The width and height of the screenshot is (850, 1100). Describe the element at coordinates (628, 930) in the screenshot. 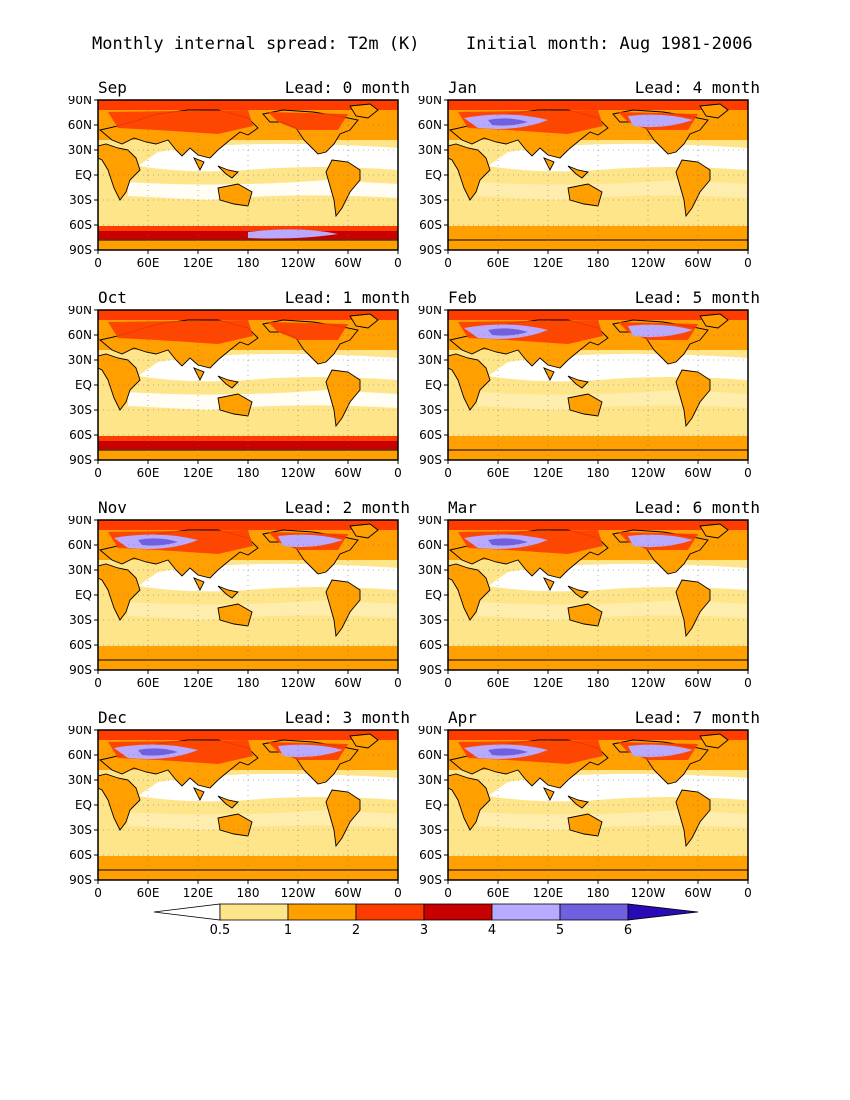

I see `colorbar-label: 6` at that location.